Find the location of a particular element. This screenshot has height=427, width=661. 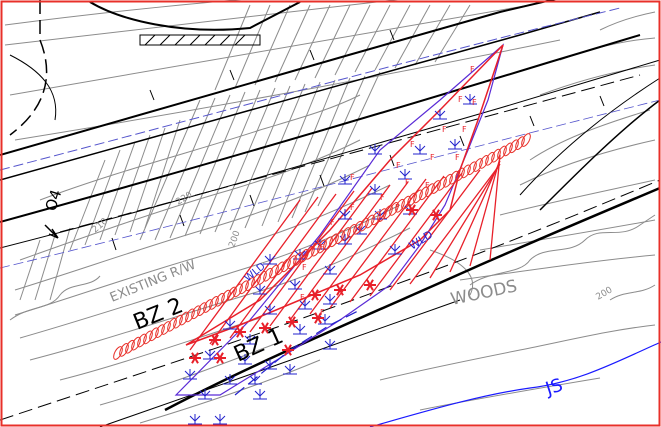

js-label: JS is located at coordinates (553, 387).